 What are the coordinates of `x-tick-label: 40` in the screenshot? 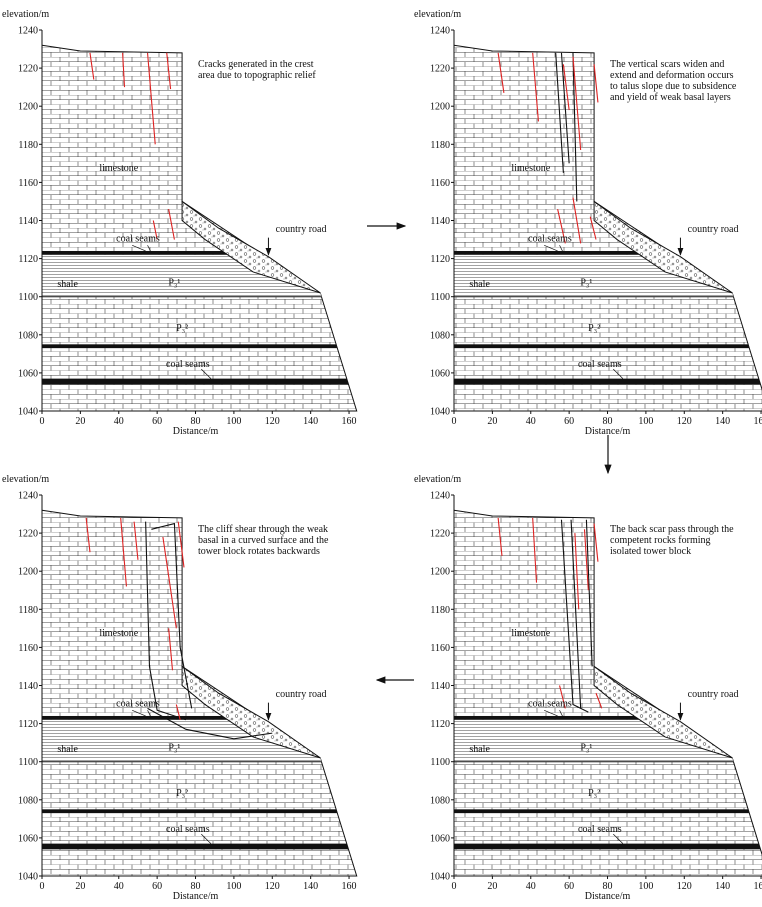 It's located at (531, 886).